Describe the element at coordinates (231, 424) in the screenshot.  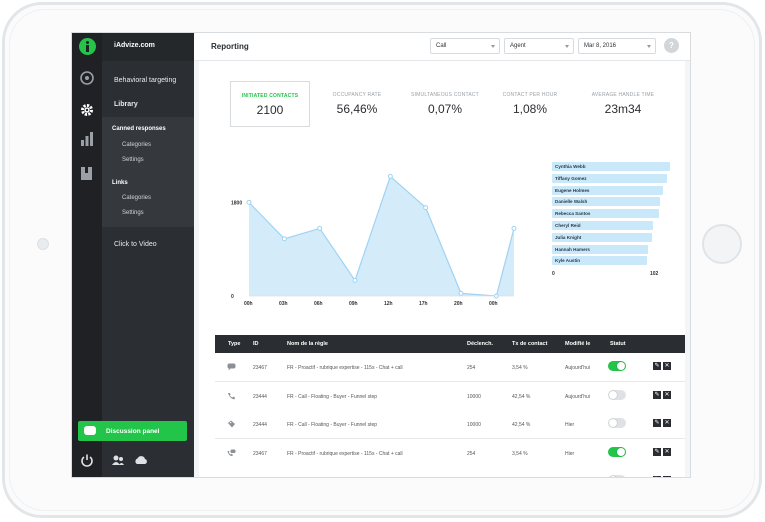
I see `tag-icon` at that location.